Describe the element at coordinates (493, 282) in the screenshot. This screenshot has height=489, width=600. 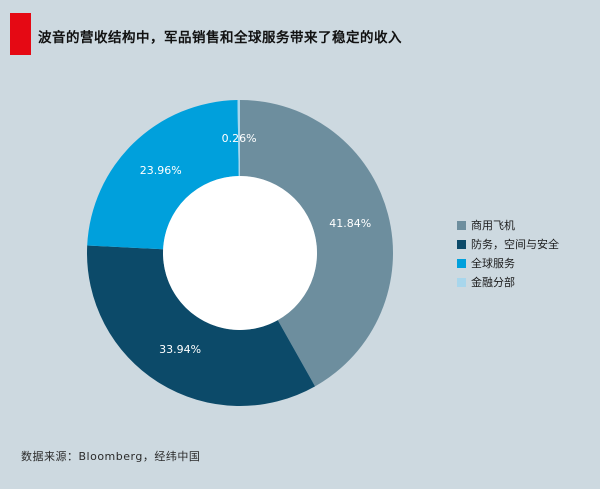
I see `legend-label: 金融分部` at that location.